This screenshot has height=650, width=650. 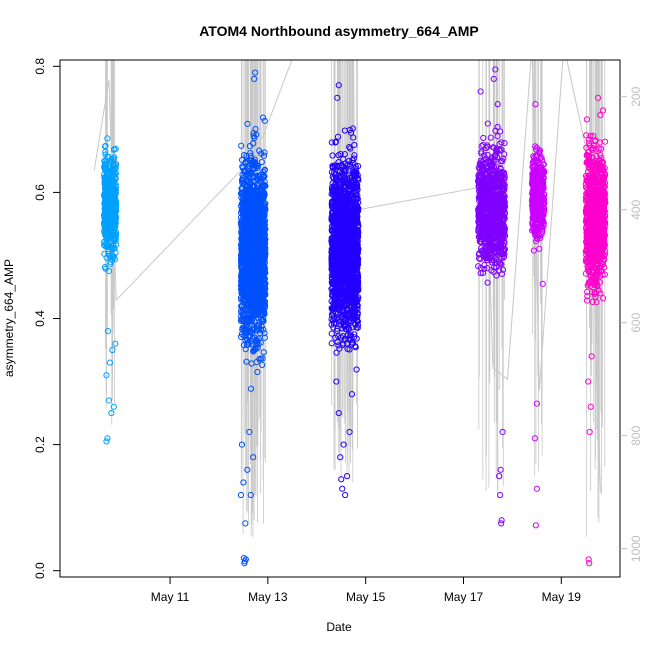 I want to click on y-axis-label: asymmetry_664_AMP, so click(x=9, y=318).